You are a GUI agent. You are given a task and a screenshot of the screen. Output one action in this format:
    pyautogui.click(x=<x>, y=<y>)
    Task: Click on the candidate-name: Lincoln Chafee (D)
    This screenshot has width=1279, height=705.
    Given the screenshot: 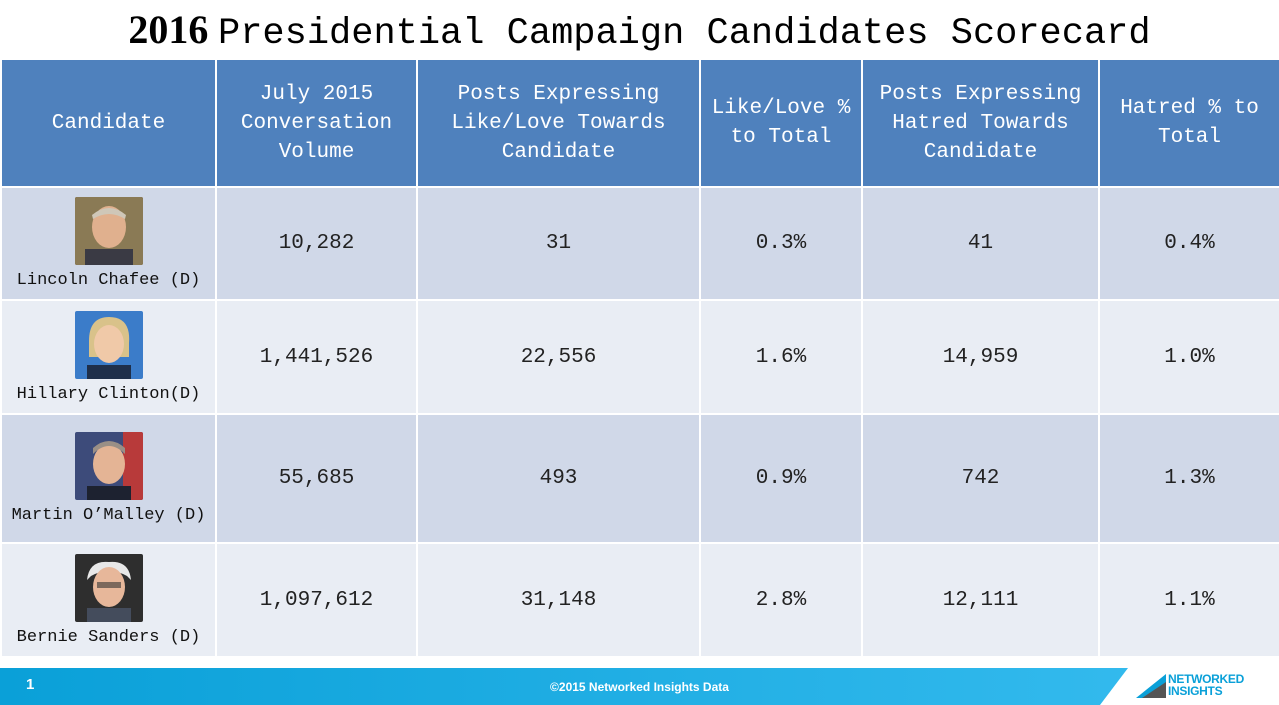 What is the action you would take?
    pyautogui.click(x=108, y=280)
    